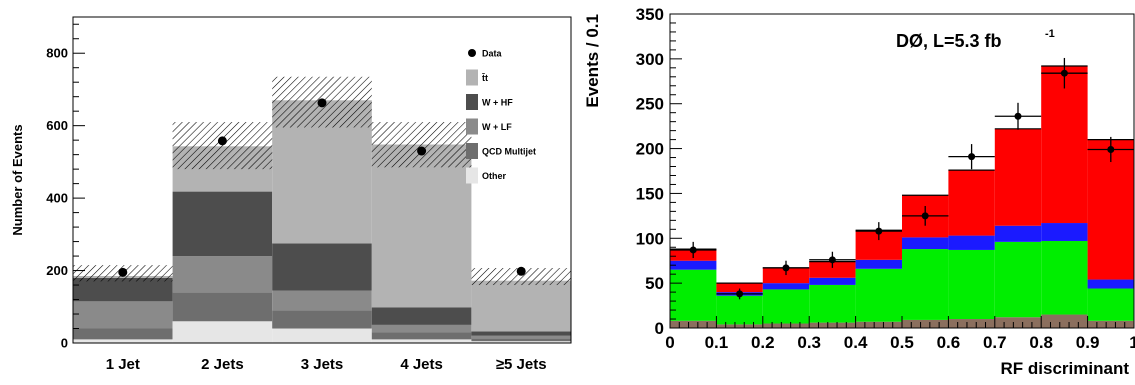  What do you see at coordinates (123, 315) in the screenshot?
I see `bar-w-lf-1-jet` at bounding box center [123, 315].